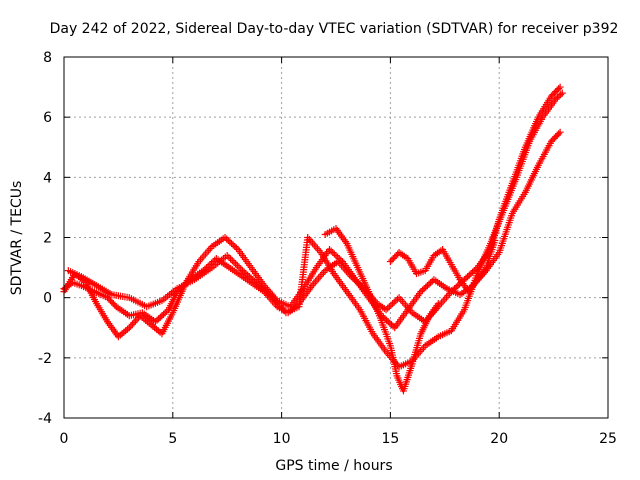 The width and height of the screenshot is (640, 480). I want to click on x-tick-label: 10, so click(282, 439).